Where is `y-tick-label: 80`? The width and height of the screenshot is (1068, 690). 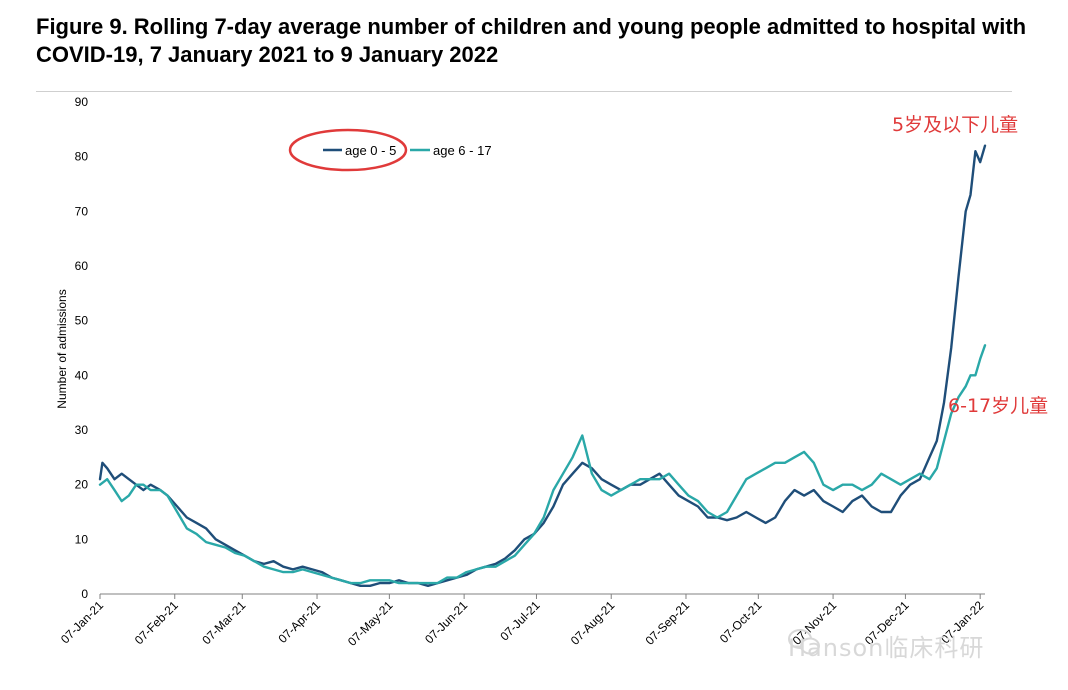
y-tick-label: 80 is located at coordinates (82, 157).